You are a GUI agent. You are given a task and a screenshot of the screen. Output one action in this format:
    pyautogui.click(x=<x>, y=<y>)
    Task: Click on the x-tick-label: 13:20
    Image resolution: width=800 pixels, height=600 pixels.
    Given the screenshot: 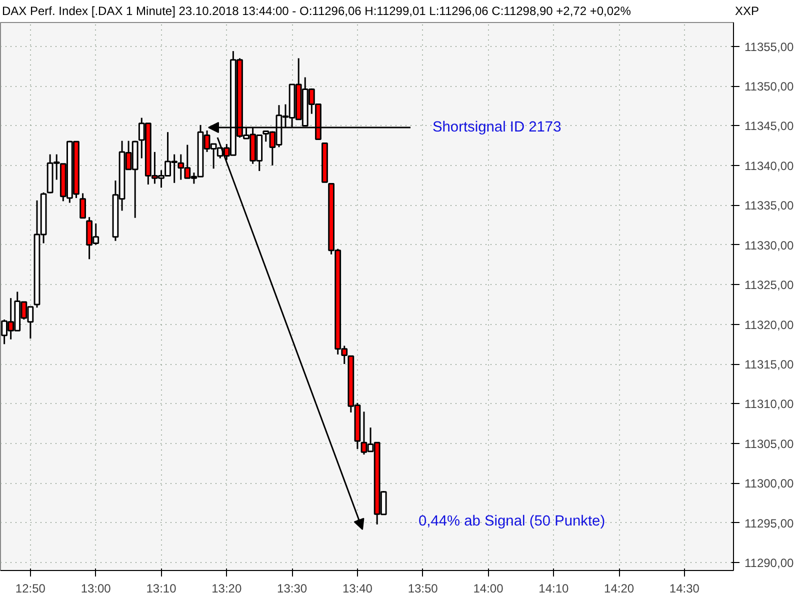 What is the action you would take?
    pyautogui.click(x=227, y=589)
    